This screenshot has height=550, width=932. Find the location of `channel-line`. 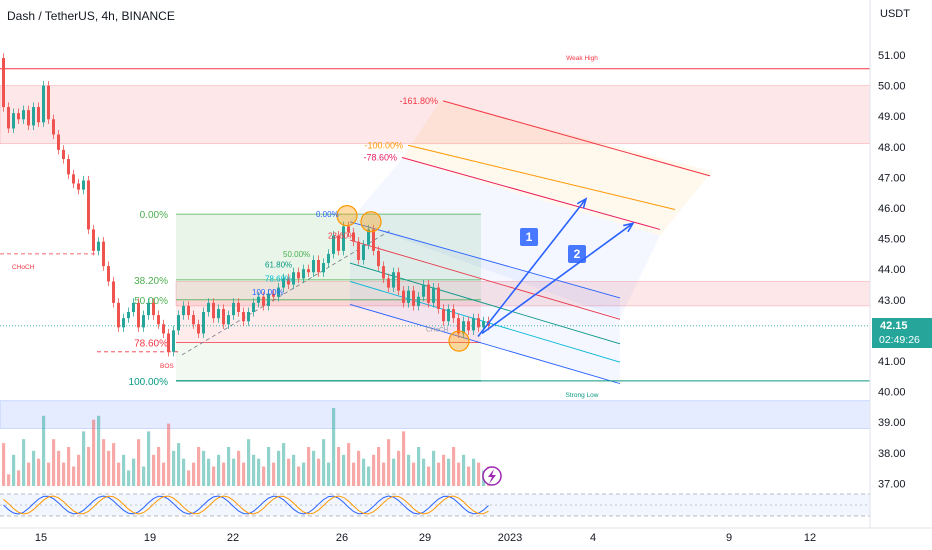

channel-line is located at coordinates (485, 260).